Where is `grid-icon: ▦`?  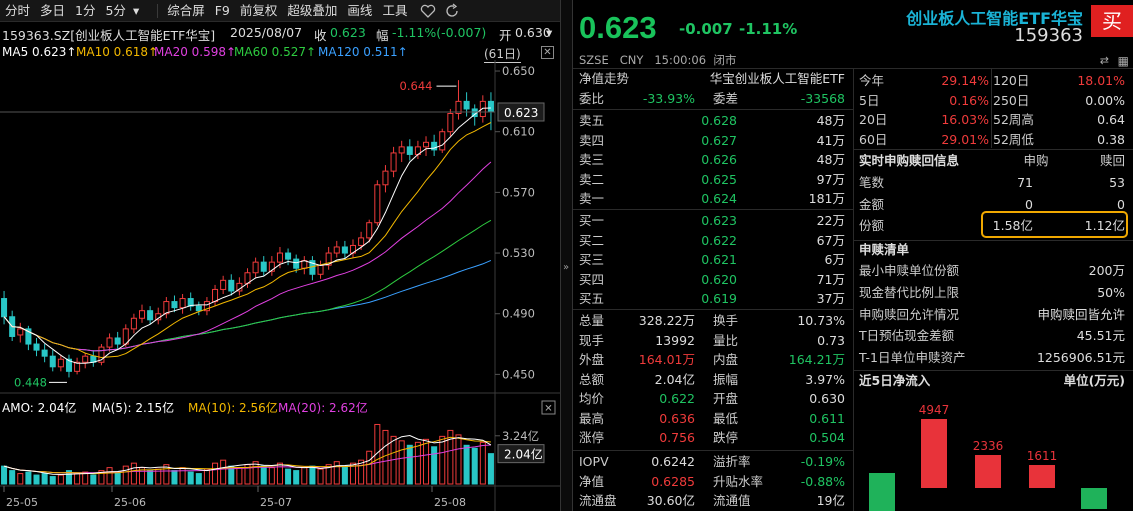 grid-icon: ▦ is located at coordinates (1123, 61).